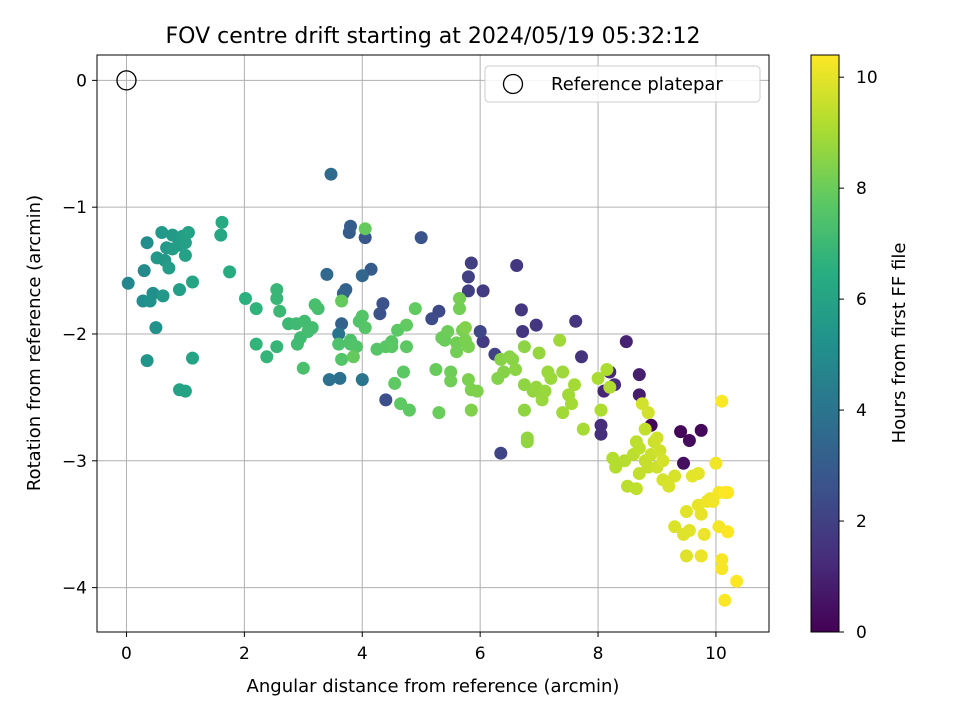 The width and height of the screenshot is (960, 724). Describe the element at coordinates (126, 80) in the screenshot. I see `reference-point-marker` at that location.